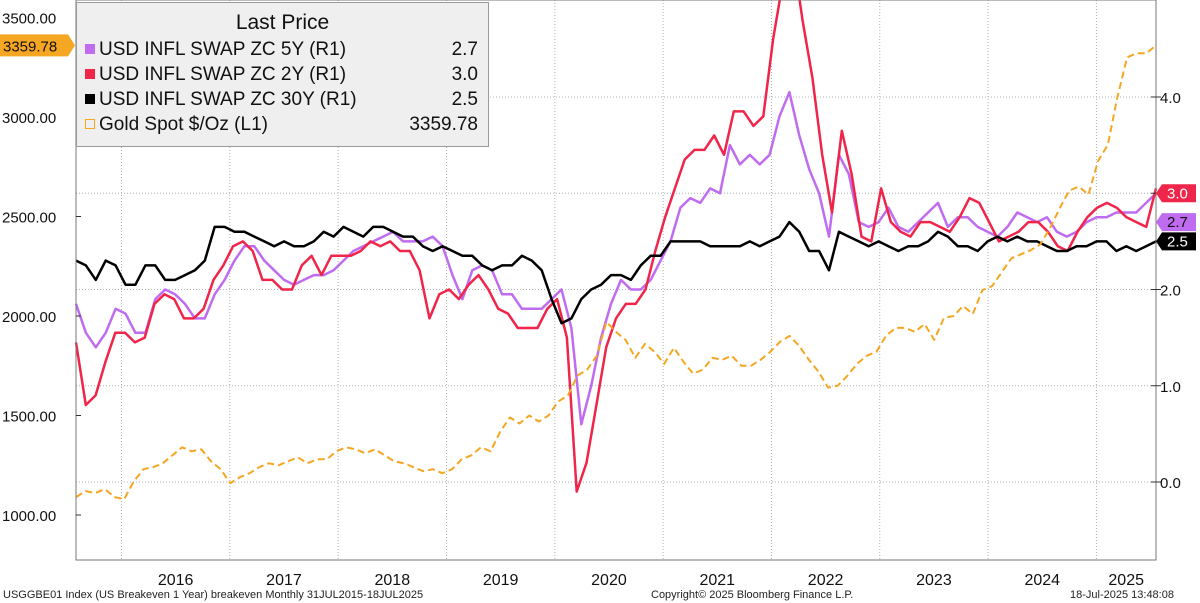  What do you see at coordinates (826, 580) in the screenshot?
I see `year-label: 2022` at bounding box center [826, 580].